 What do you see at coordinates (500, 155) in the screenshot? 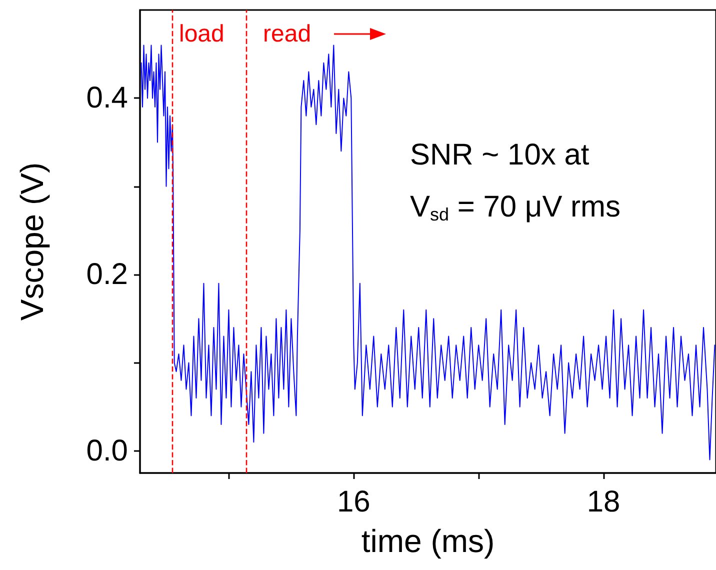
I see `annotation: SNR ~ 10x at` at bounding box center [500, 155].